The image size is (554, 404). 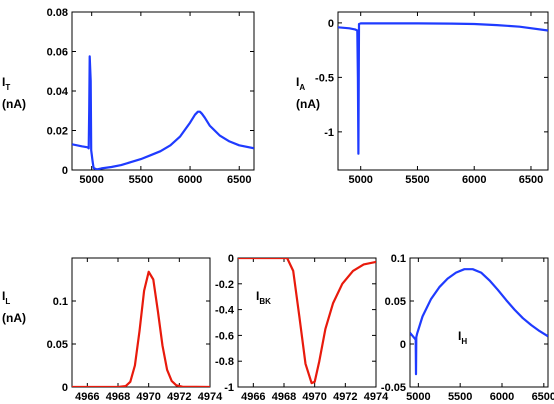 I want to click on panel-ih: 5000 5500 6000 6500 -0.05 0 0.05 0.1 IH, so click(x=467, y=328).